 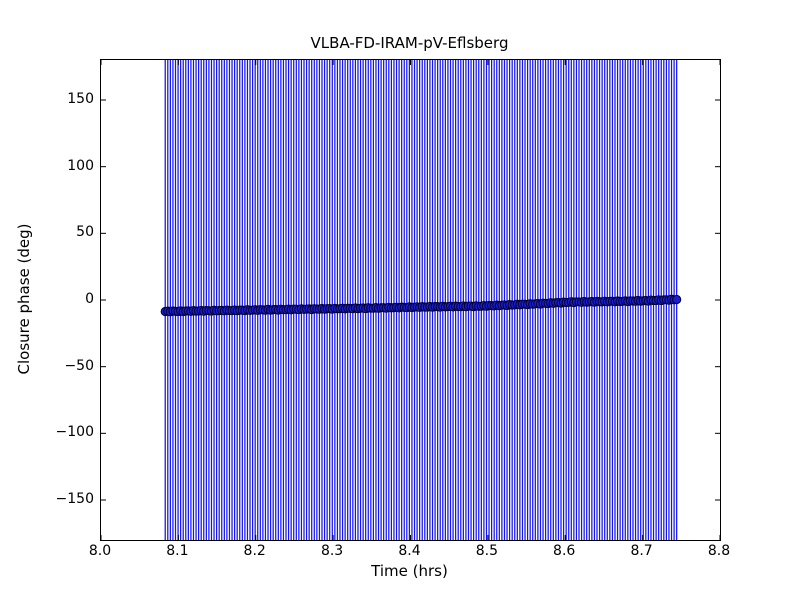 What do you see at coordinates (89, 299) in the screenshot?
I see `y-tick-label: 0` at bounding box center [89, 299].